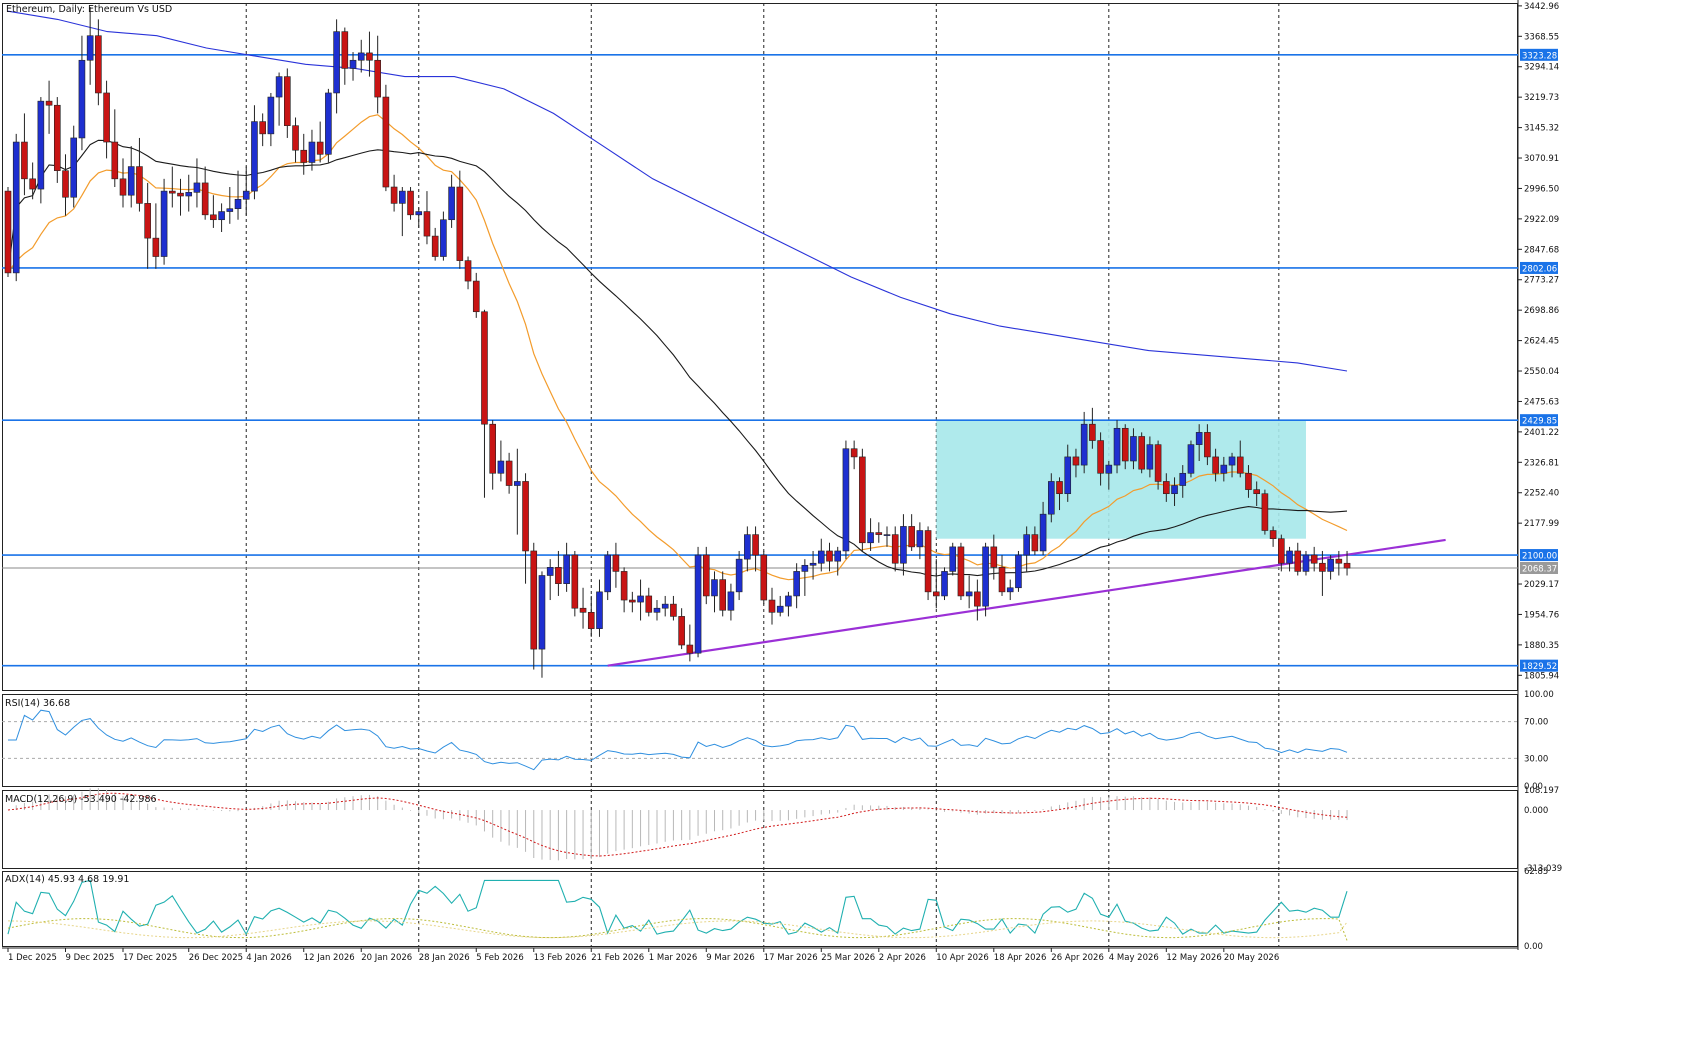 This screenshot has height=1055, width=1707. I want to click on current-price-tag, so click(1539, 567).